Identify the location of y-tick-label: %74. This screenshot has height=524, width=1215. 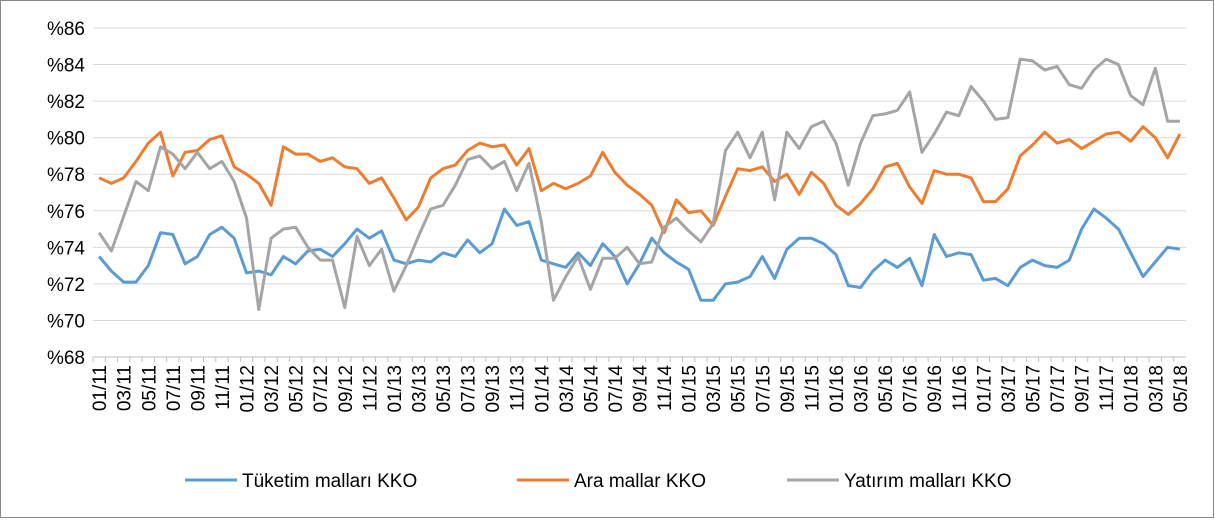
(66, 248).